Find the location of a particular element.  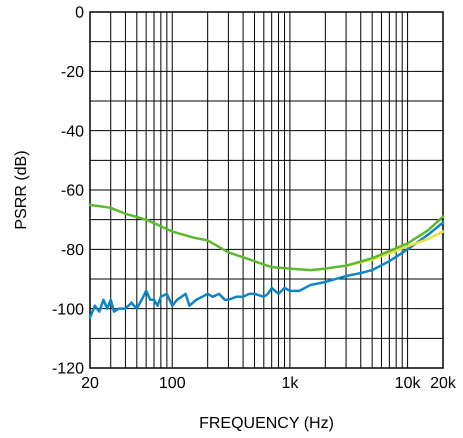

y-tick-label: -100 is located at coordinates (68, 309).